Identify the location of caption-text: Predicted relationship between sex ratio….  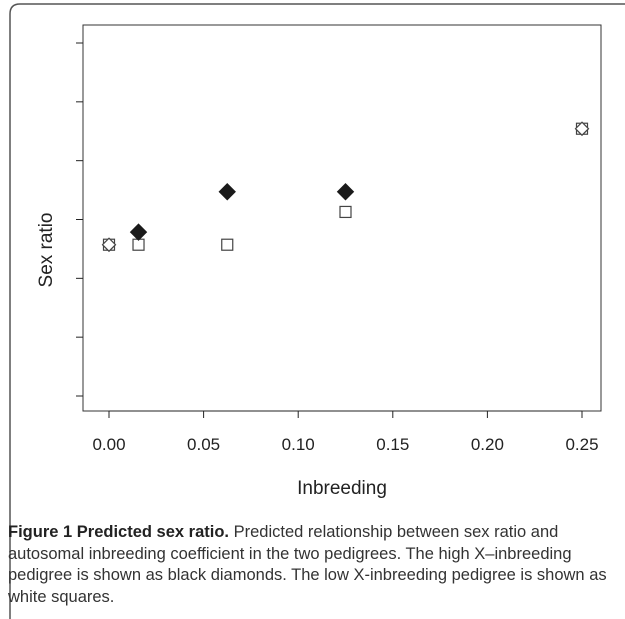
(307, 564).